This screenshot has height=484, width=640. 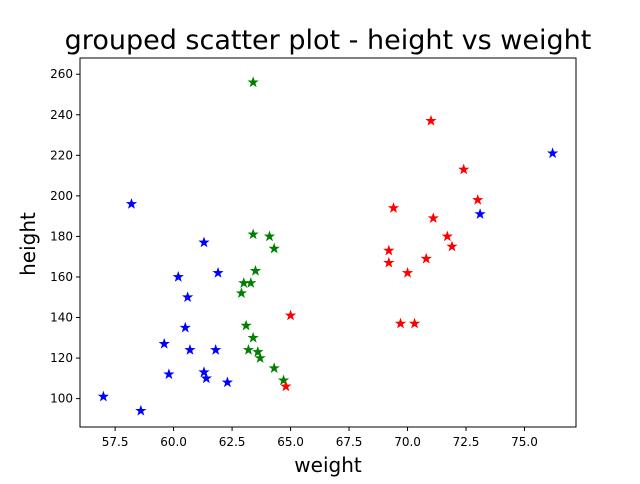 What do you see at coordinates (407, 442) in the screenshot?
I see `x-tick-label: 70.0` at bounding box center [407, 442].